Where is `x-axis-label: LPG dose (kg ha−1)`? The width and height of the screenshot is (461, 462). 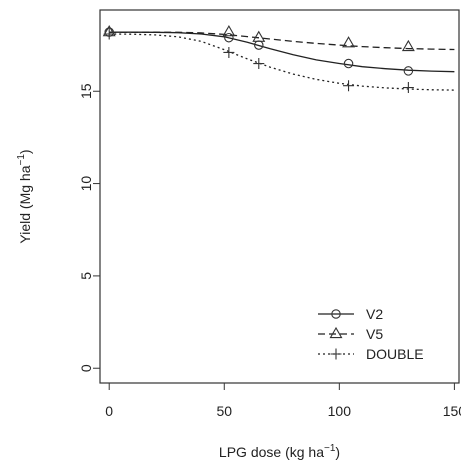 x-axis-label: LPG dose (kg ha−1) is located at coordinates (279, 451).